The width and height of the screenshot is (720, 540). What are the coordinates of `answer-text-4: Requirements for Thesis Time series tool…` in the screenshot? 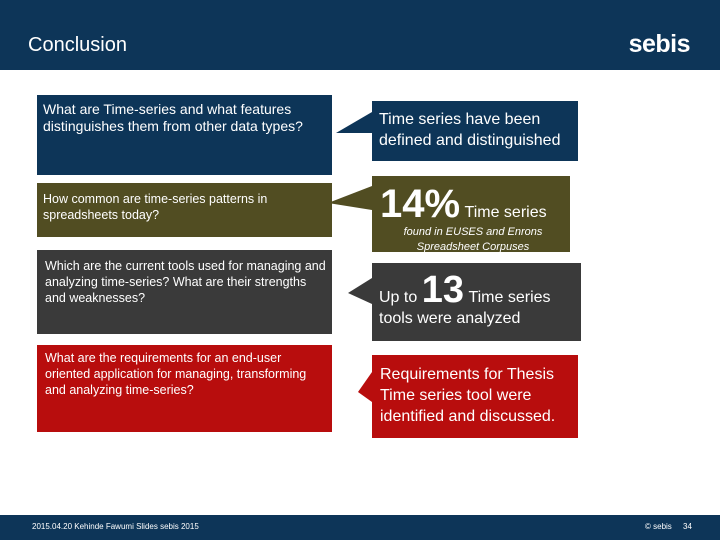 It's located at (468, 395).